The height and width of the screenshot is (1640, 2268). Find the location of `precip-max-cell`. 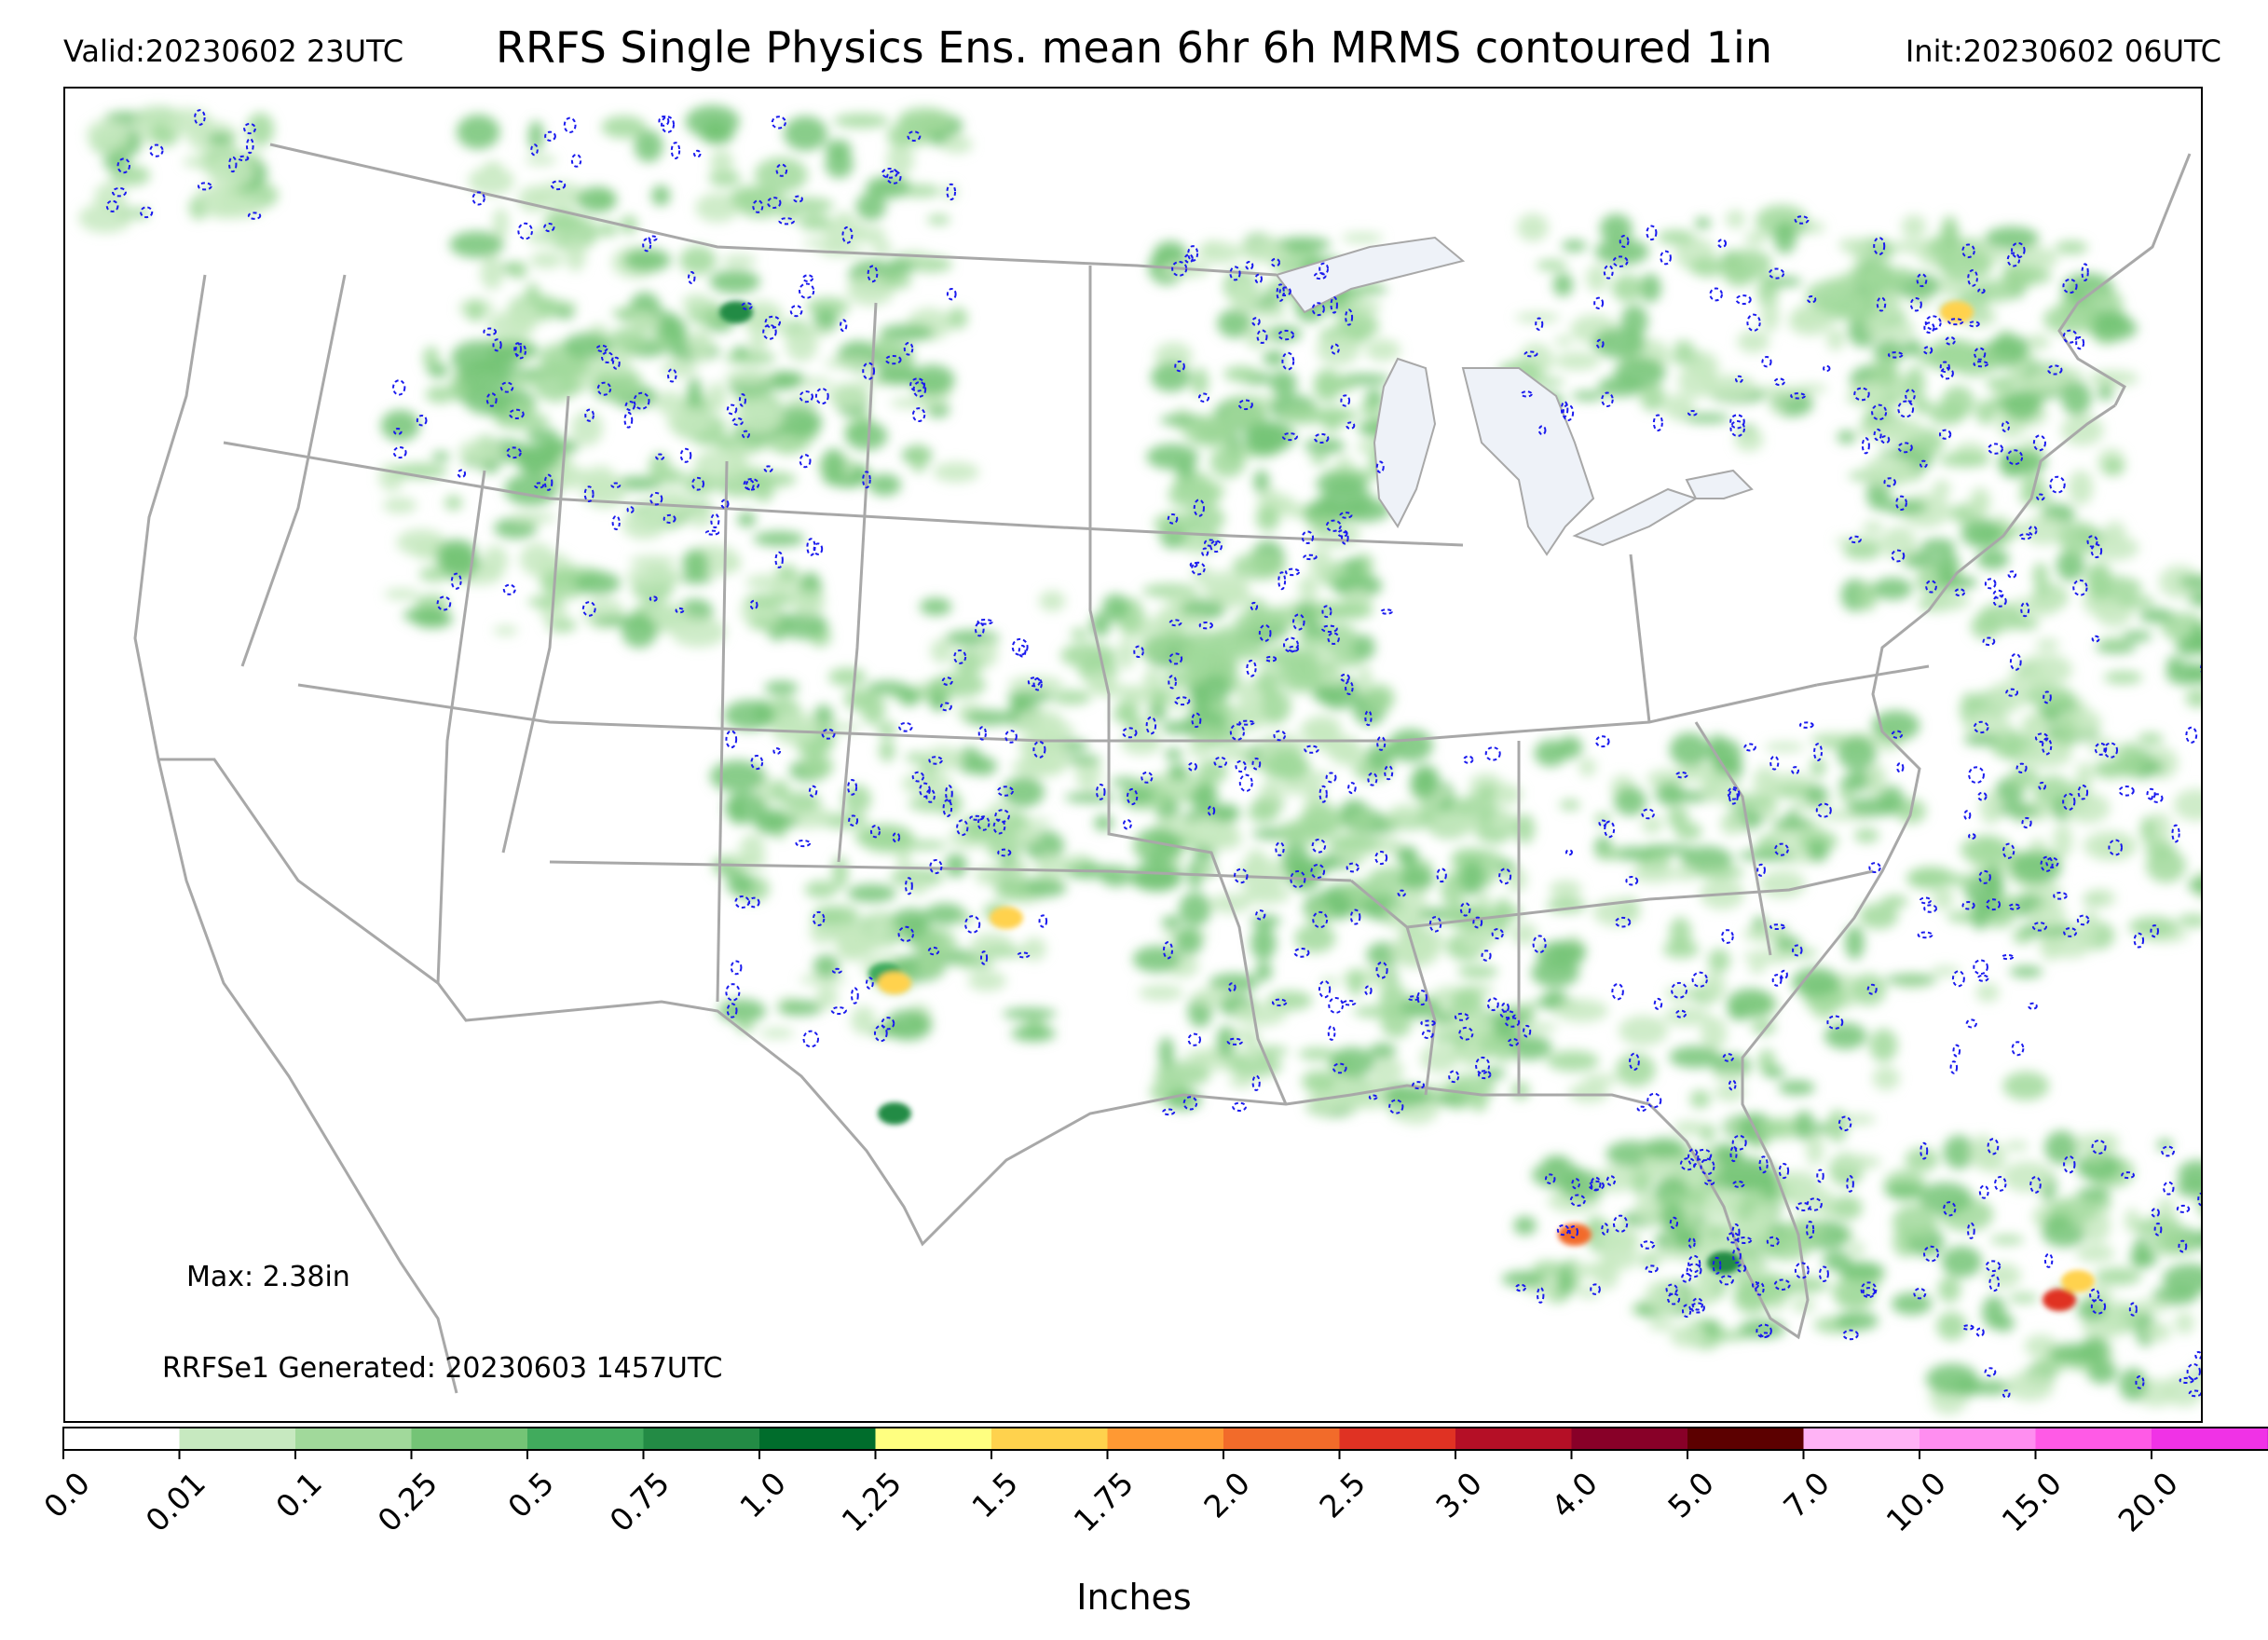

precip-max-cell is located at coordinates (1575, 1234).